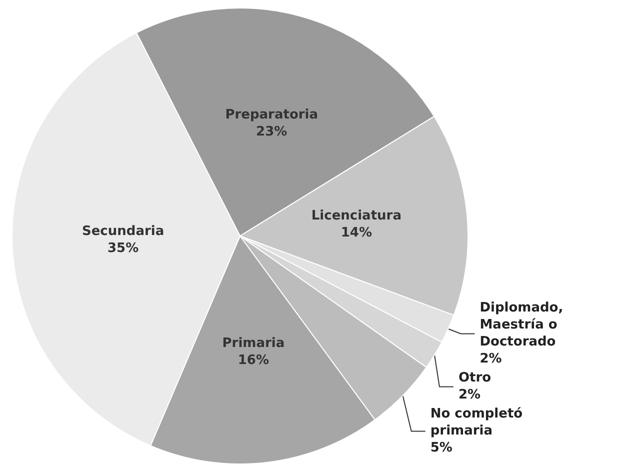  Describe the element at coordinates (522, 325) in the screenshot. I see `slice-label: Diplomado, Maestría o Doctorado` at that location.